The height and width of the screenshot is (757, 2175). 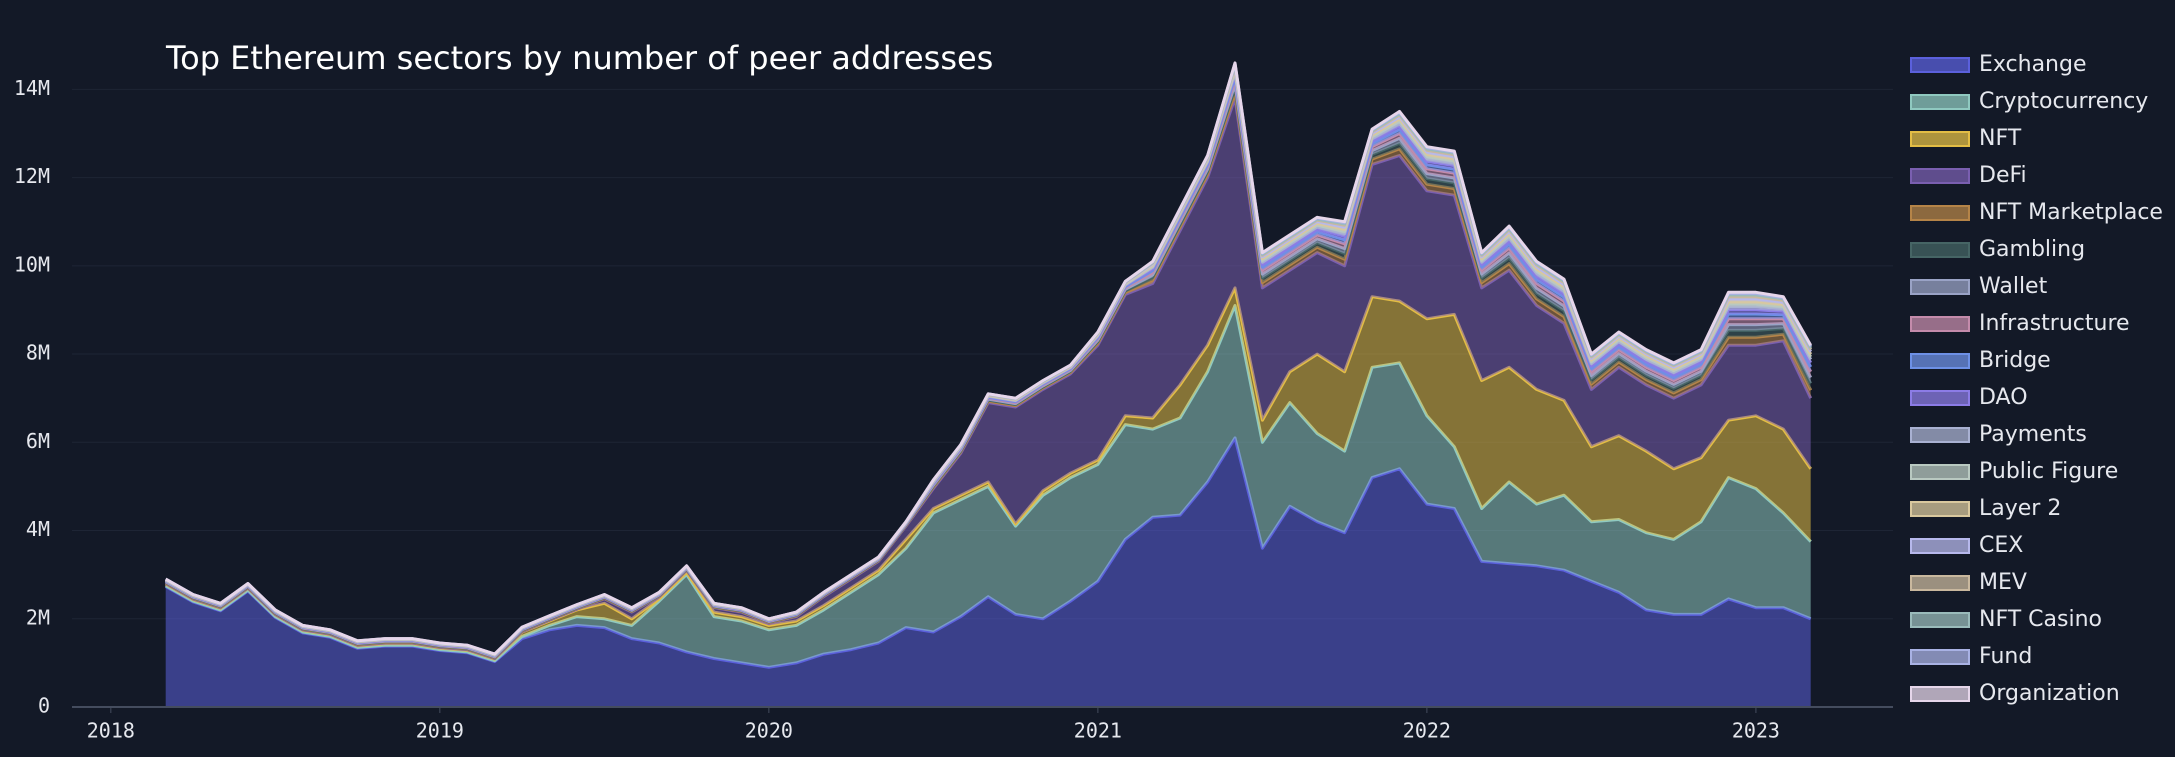 I want to click on legend-label: Layer 2, so click(x=2020, y=508).